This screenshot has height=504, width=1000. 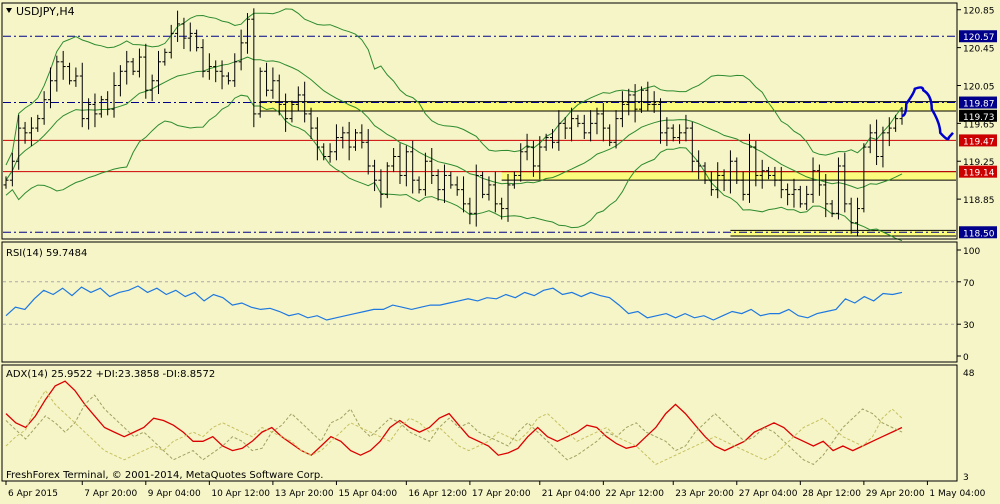 What do you see at coordinates (704, 494) in the screenshot?
I see `time-tick-label: 23 Apr 20:00` at bounding box center [704, 494].